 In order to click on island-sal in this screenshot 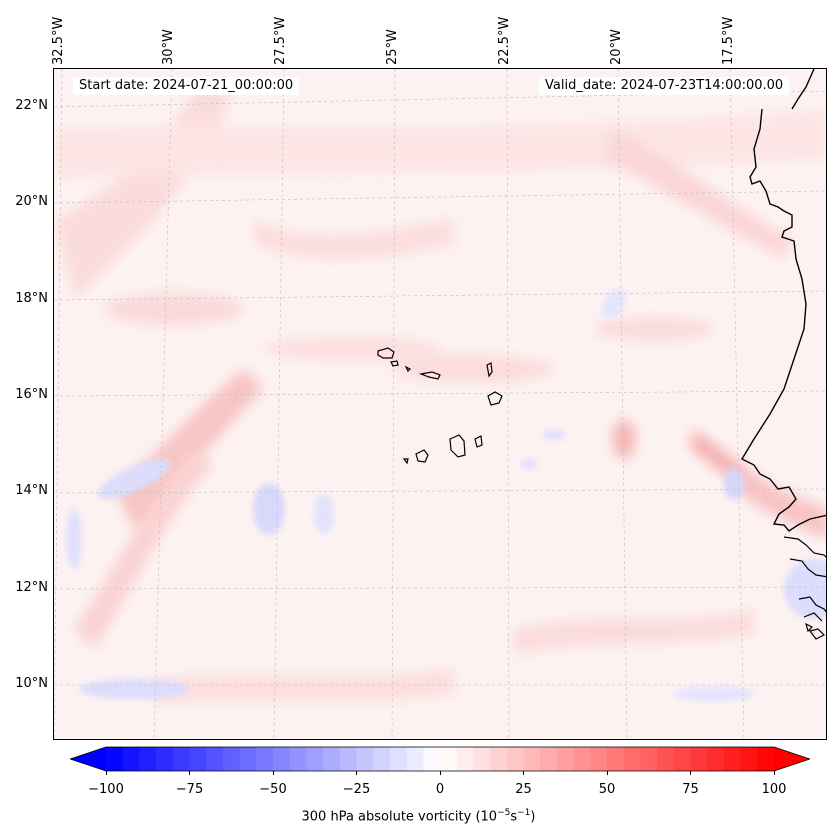, I will do `click(489, 370)`.